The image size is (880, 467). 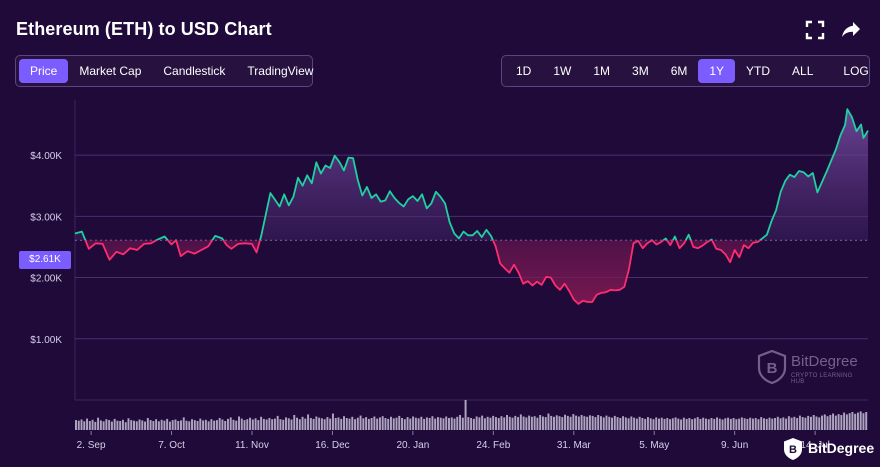 I want to click on tab-candlestick: Candlestick, so click(x=194, y=71).